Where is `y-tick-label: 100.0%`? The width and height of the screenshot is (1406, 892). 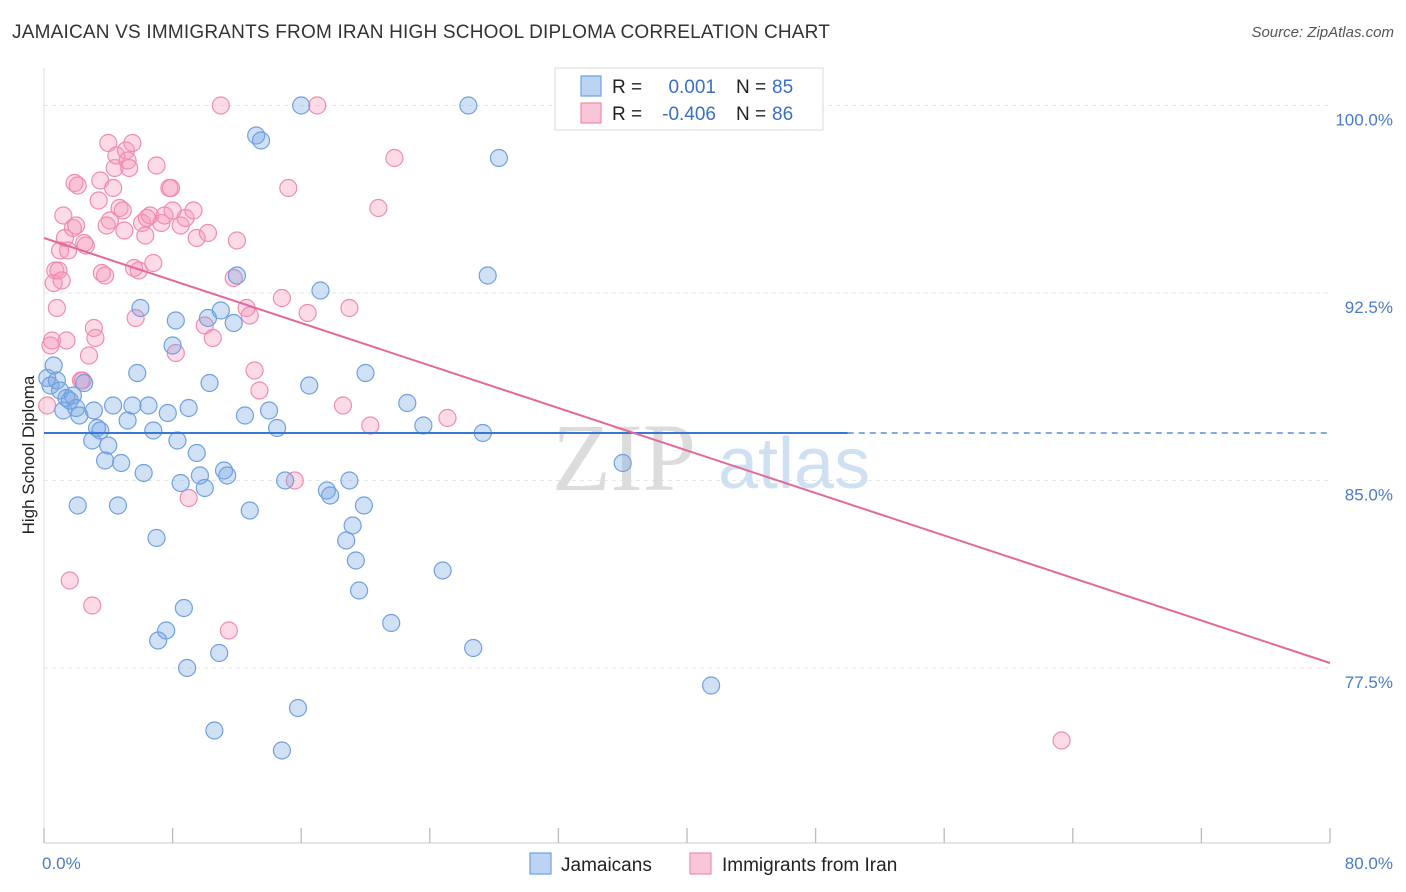
y-tick-label: 100.0% is located at coordinates (1364, 120).